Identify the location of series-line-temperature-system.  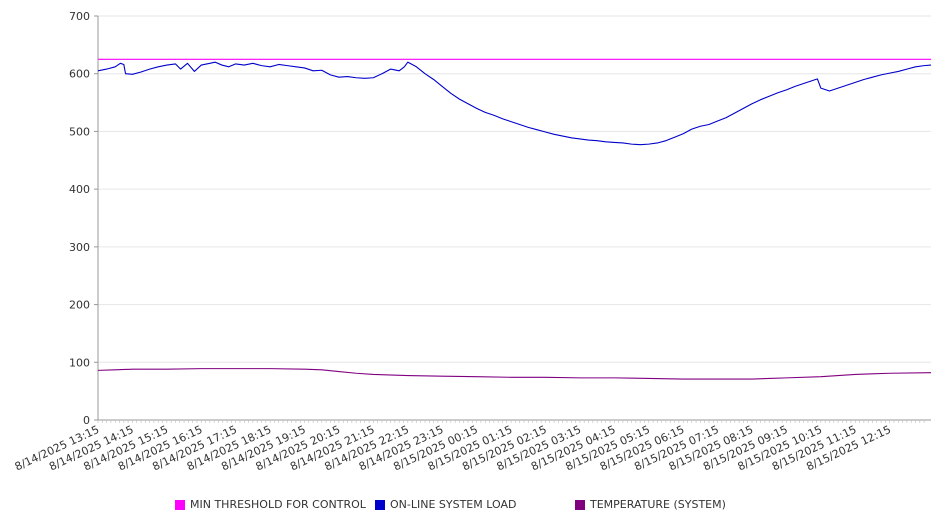
(514, 374).